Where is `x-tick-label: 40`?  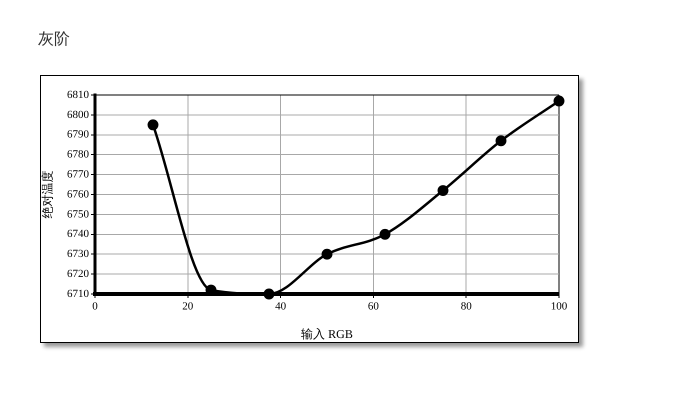
x-tick-label: 40 is located at coordinates (281, 306).